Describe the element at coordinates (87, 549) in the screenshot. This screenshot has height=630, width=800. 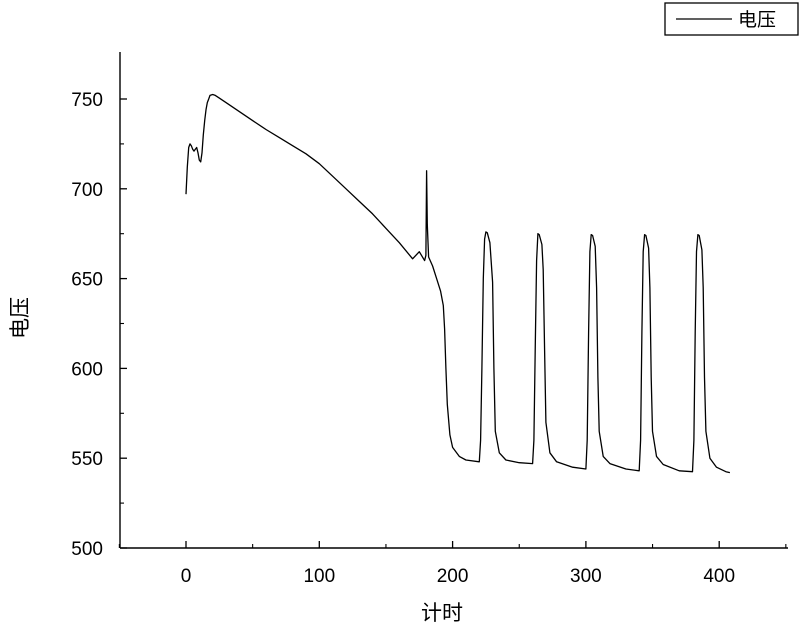
I see `y-tick-label: 500` at that location.